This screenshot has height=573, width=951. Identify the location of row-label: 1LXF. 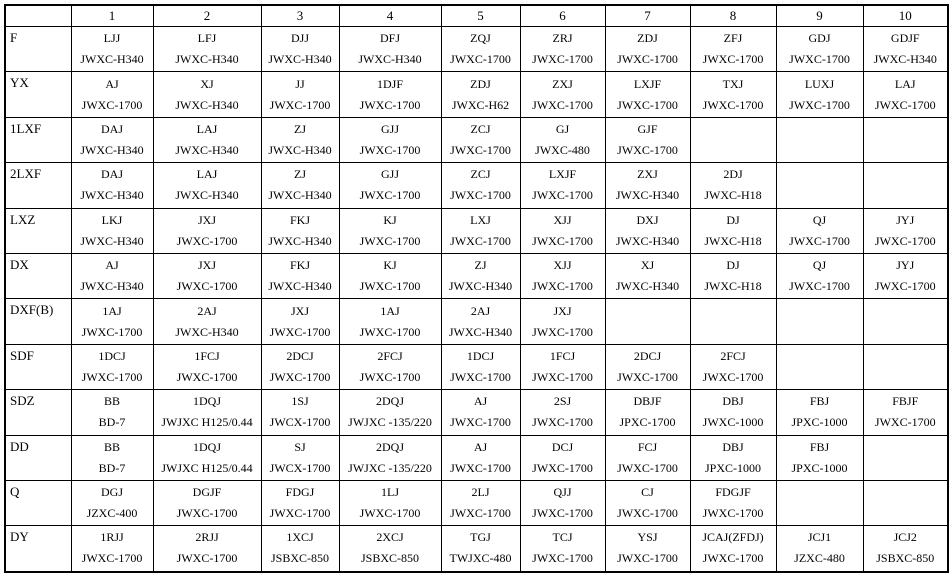
(38, 140).